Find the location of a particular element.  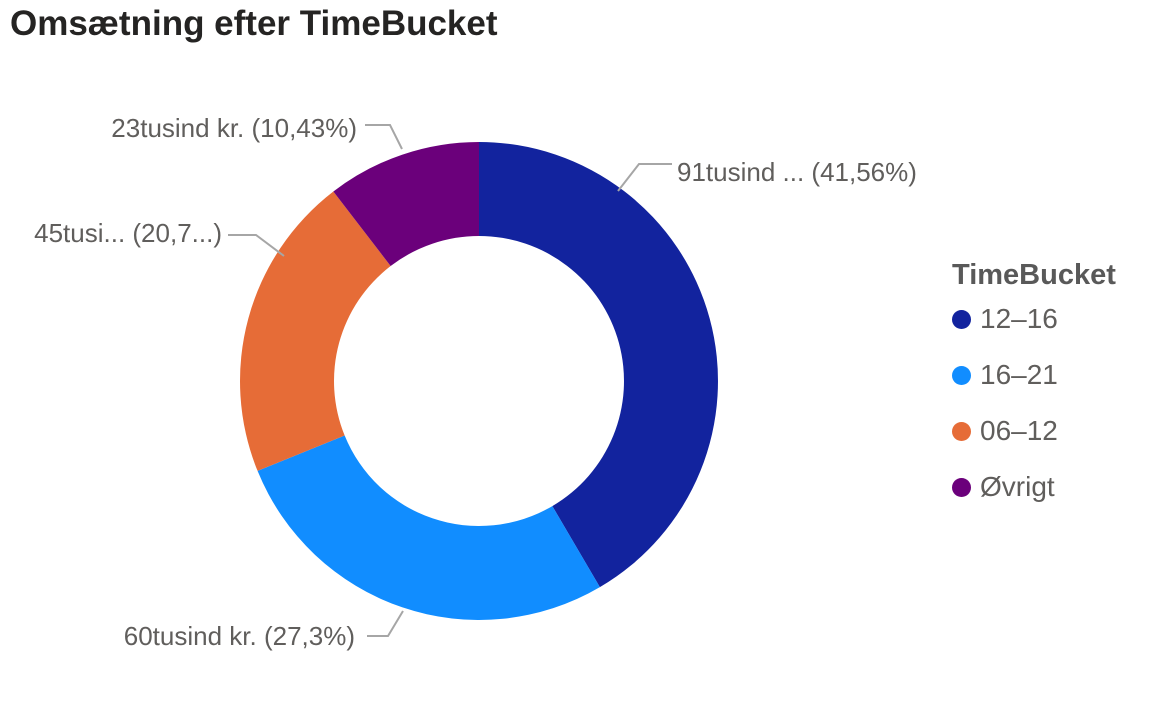

legend-item-12-16: 12–16 is located at coordinates (1034, 319).